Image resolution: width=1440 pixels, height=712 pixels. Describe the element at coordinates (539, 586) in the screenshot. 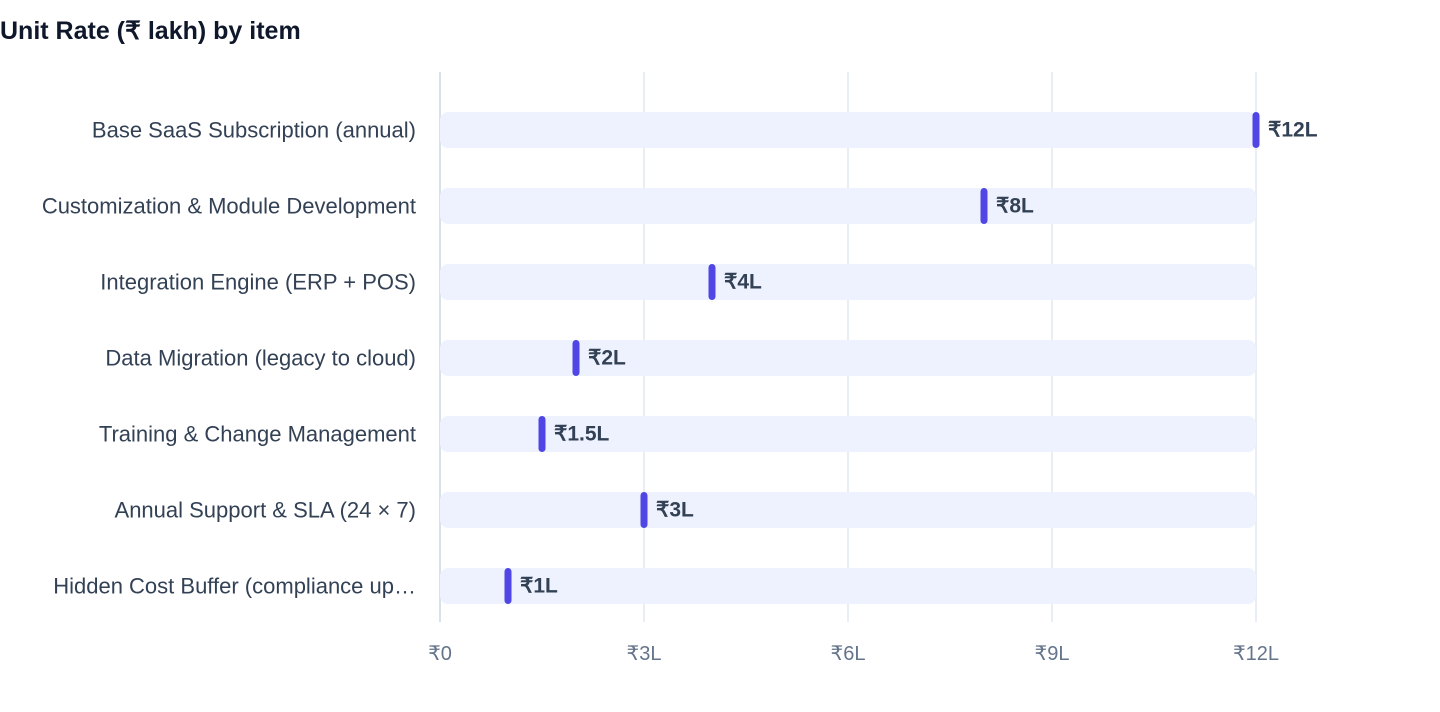

I see `data-label: ₹1L` at that location.